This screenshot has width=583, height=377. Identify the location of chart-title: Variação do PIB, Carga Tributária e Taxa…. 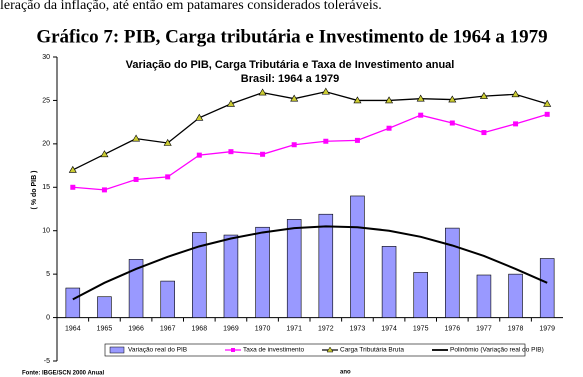
(290, 65).